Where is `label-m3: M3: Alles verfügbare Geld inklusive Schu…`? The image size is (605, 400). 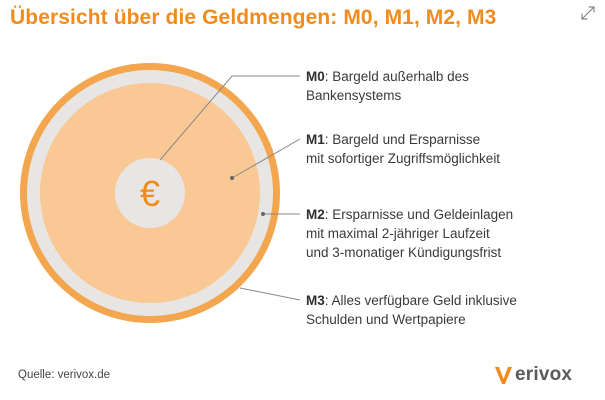 label-m3: M3: Alles verfügbare Geld inklusive Schu… is located at coordinates (411, 310).